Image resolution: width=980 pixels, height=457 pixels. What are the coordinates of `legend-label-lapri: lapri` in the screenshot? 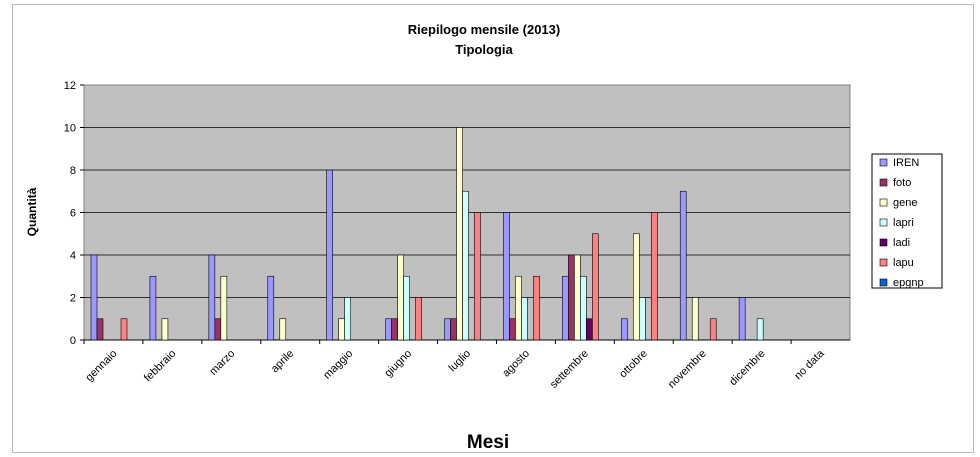 It's located at (903, 223).